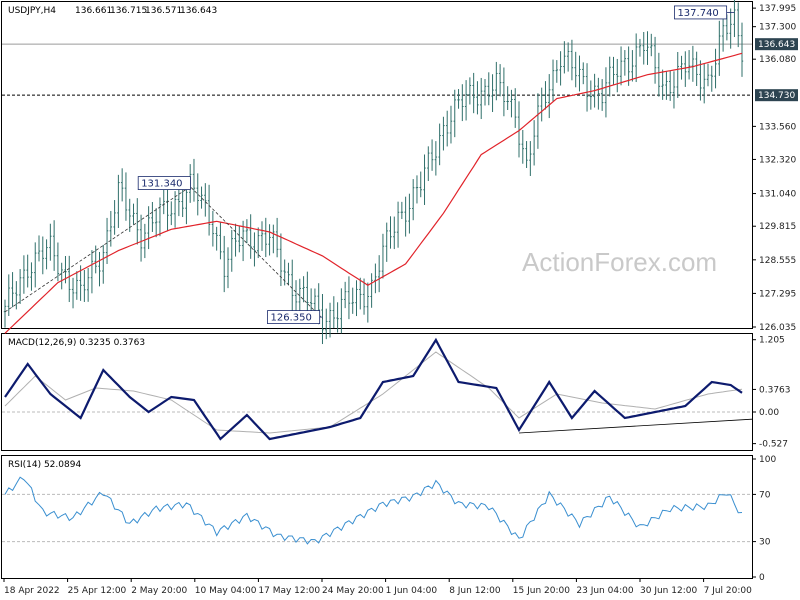 The width and height of the screenshot is (800, 600). Describe the element at coordinates (290, 318) in the screenshot. I see `price-annotation-label: 126.350` at that location.